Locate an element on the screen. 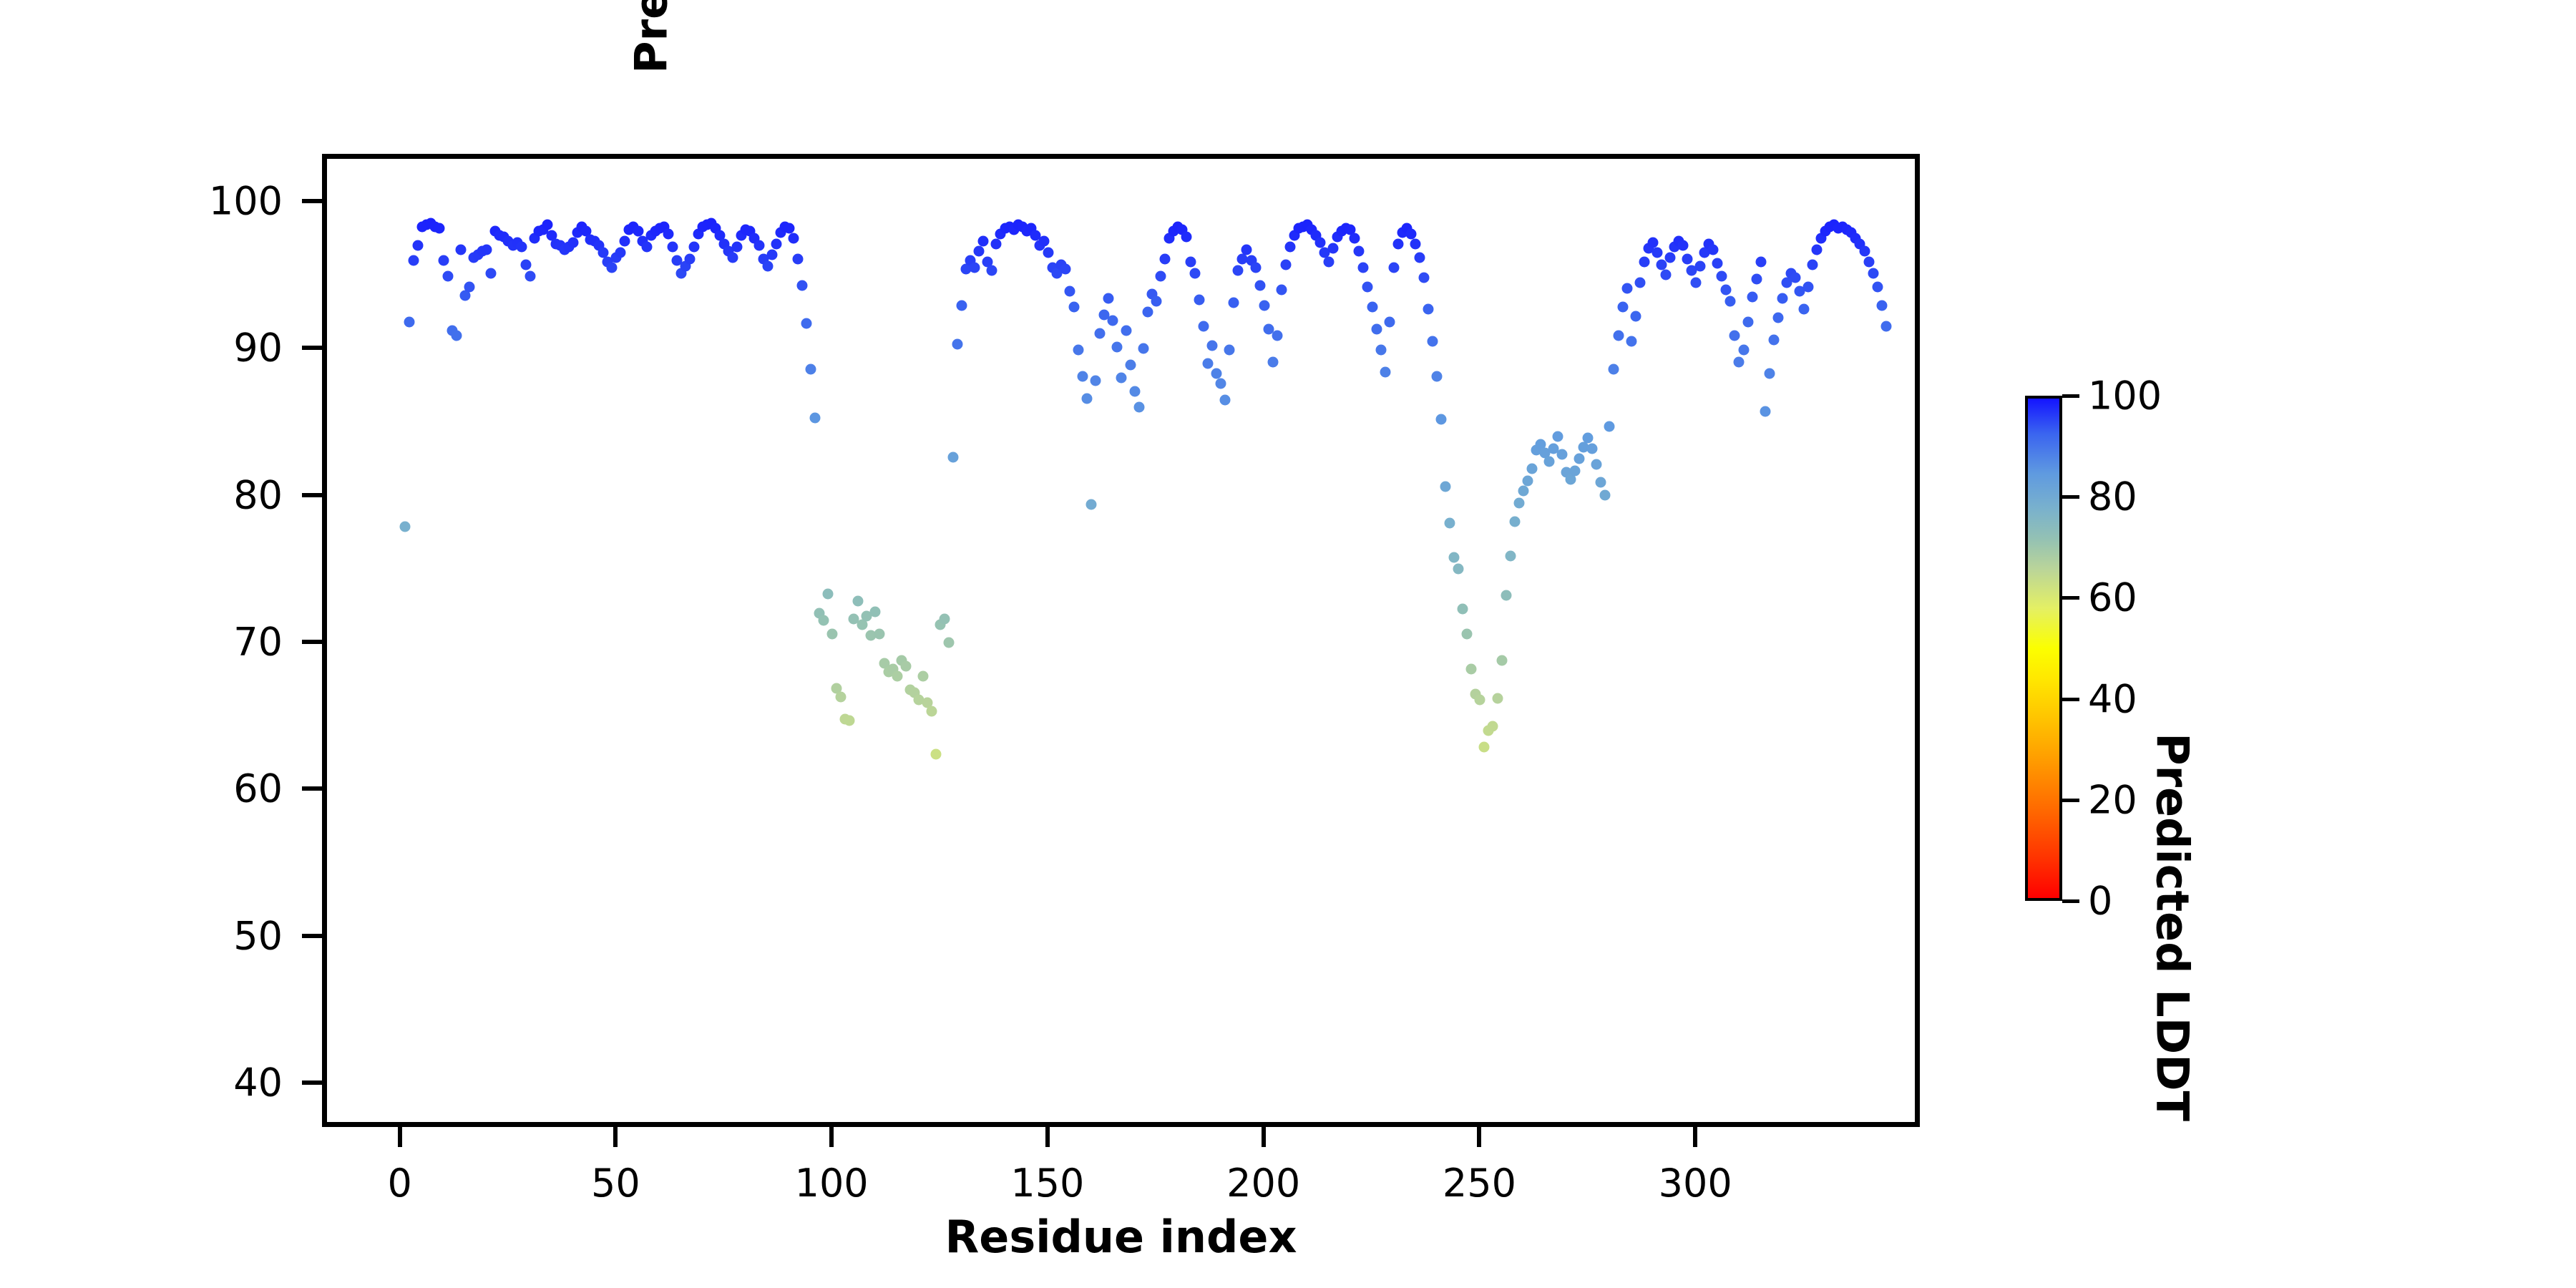 The image size is (2576, 1288). x-axis-tick-label: 300 is located at coordinates (1695, 1183).